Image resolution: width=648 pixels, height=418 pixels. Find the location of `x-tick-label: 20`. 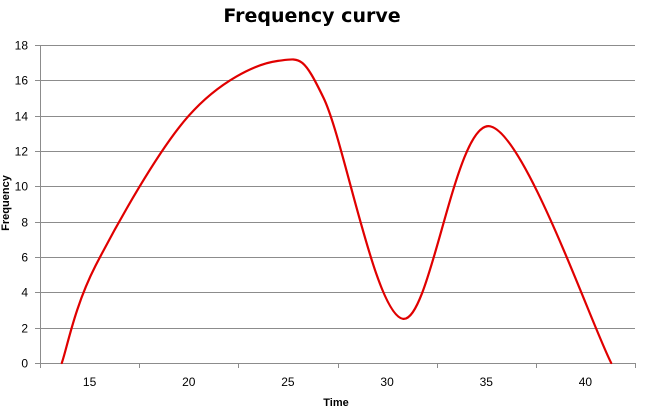

x-tick-label: 20 is located at coordinates (189, 382).